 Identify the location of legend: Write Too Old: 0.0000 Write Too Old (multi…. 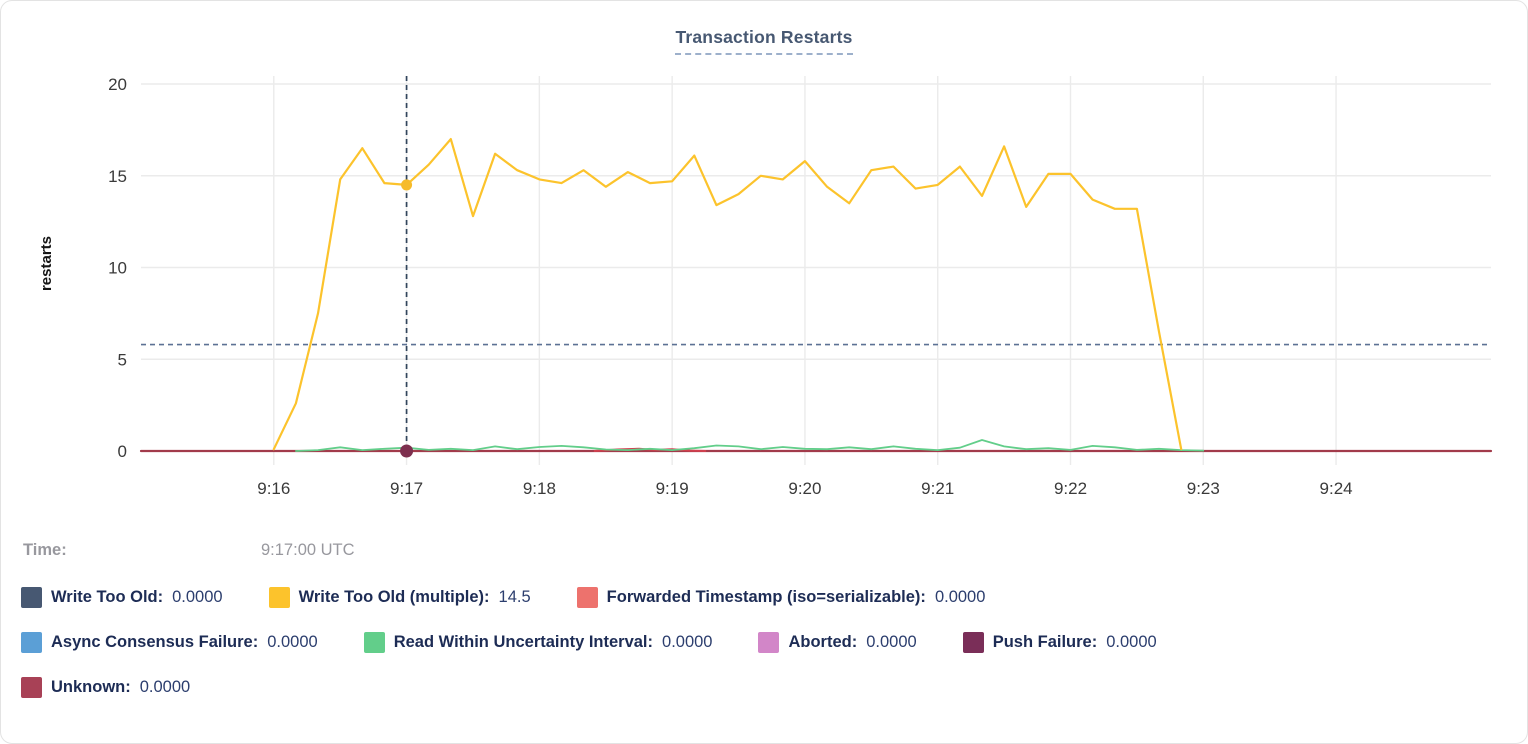
(766, 642).